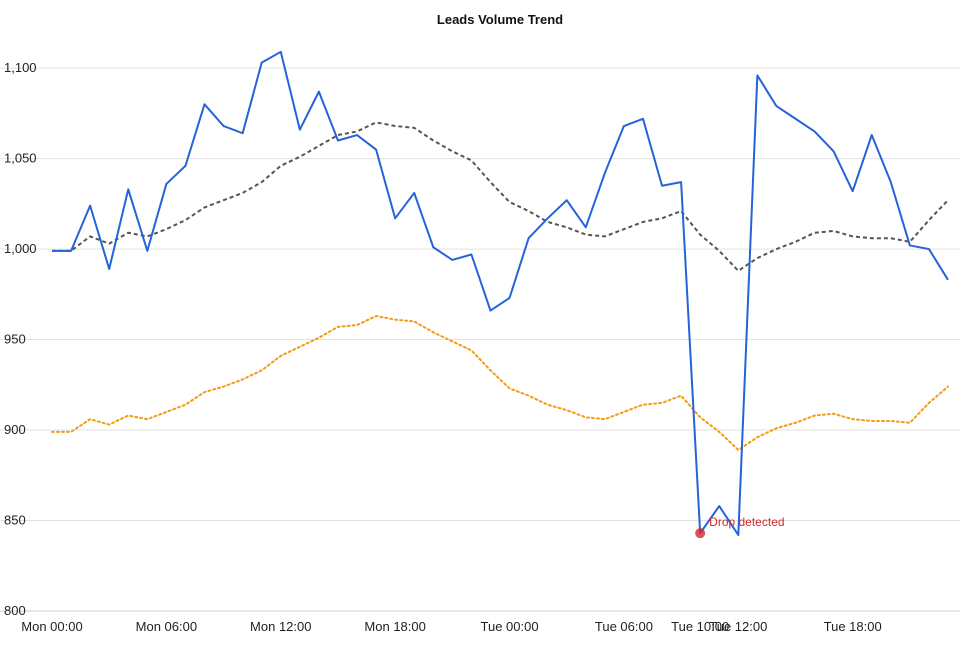  What do you see at coordinates (166, 626) in the screenshot?
I see `x-tick-label: Mon 06:00` at bounding box center [166, 626].